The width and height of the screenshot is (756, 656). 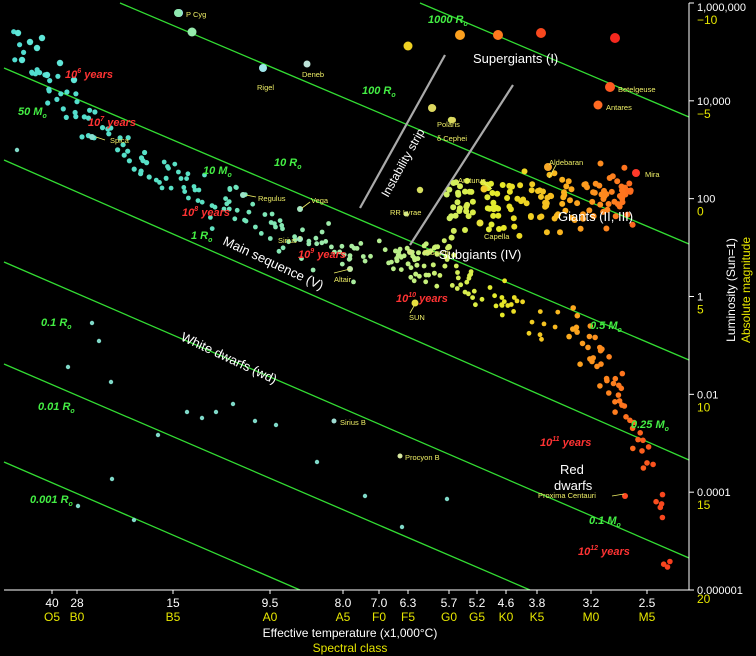 I want to click on x-tick-temp: 3.2, so click(x=591, y=603).